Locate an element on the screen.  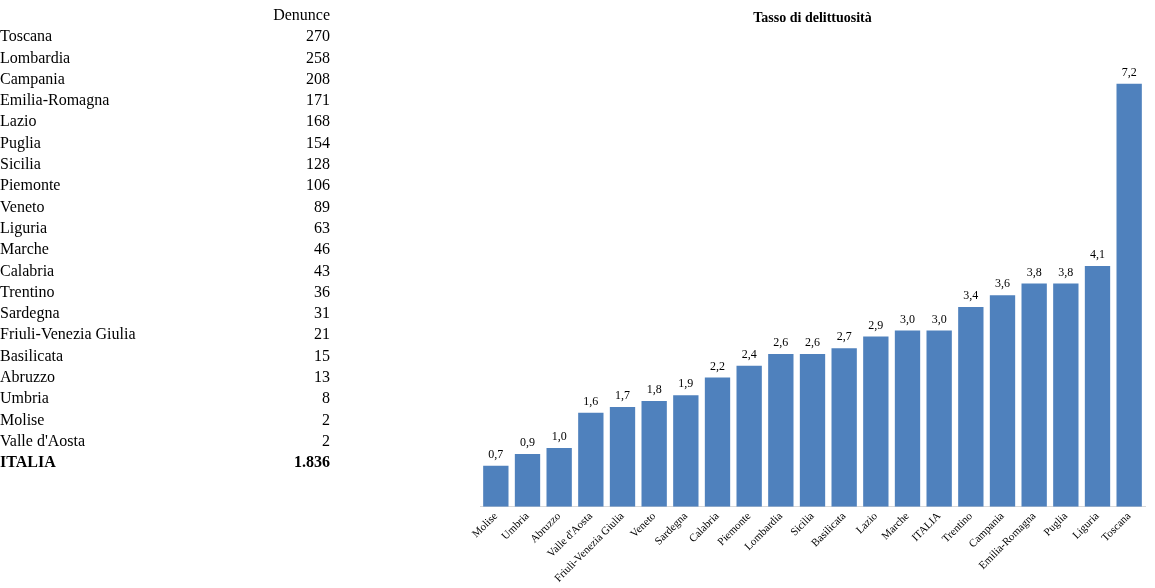
data-label: 154 is located at coordinates (318, 142).